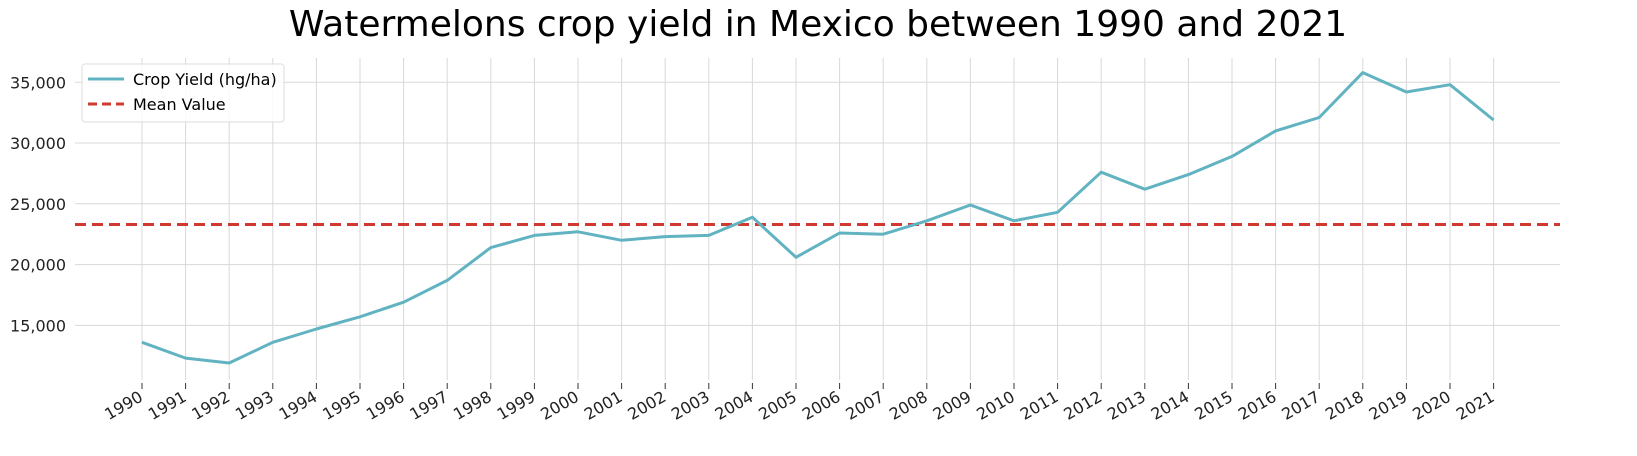  What do you see at coordinates (254, 405) in the screenshot?
I see `x-tick-label: 1993` at bounding box center [254, 405].